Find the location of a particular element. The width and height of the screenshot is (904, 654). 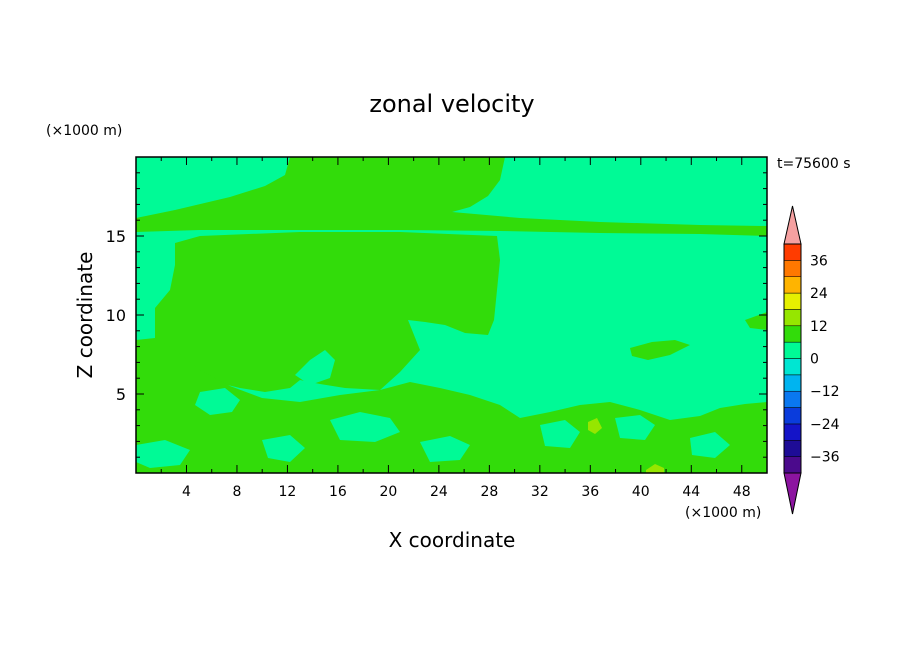

colorbar-under-triangle is located at coordinates (792, 493).